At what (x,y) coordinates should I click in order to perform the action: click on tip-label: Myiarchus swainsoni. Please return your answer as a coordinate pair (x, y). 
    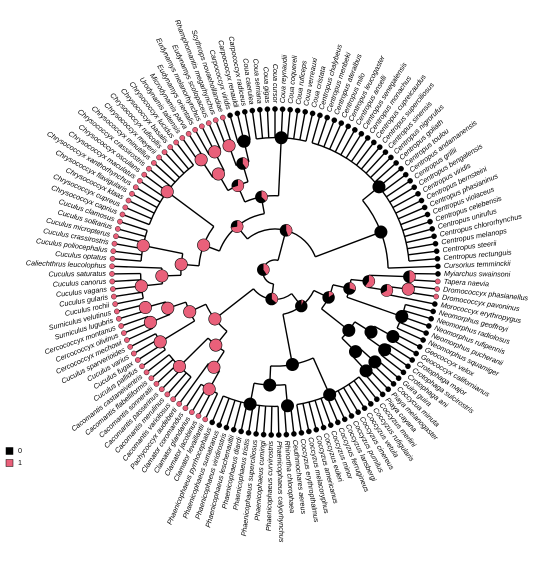
    Looking at the image, I should click on (477, 274).